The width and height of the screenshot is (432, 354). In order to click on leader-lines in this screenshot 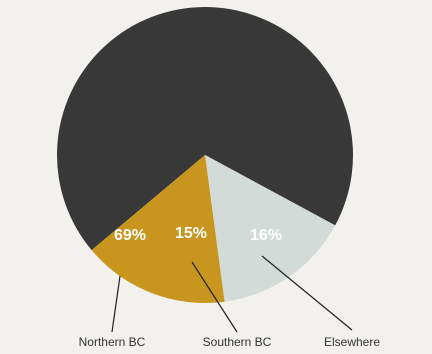, I will do `click(232, 294)`.